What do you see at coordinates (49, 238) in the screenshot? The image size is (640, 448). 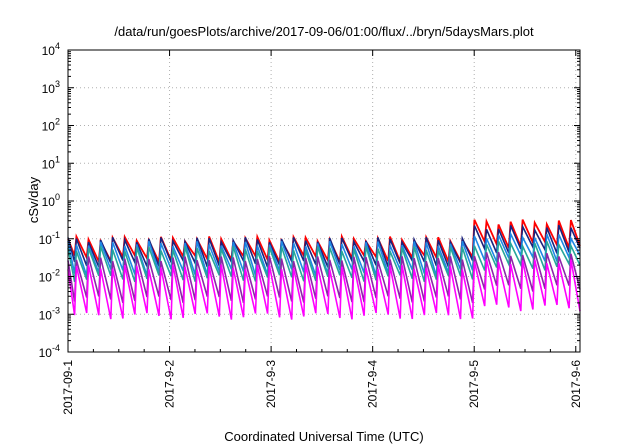 I see `y-tick-label: 10⁻¹` at bounding box center [49, 238].